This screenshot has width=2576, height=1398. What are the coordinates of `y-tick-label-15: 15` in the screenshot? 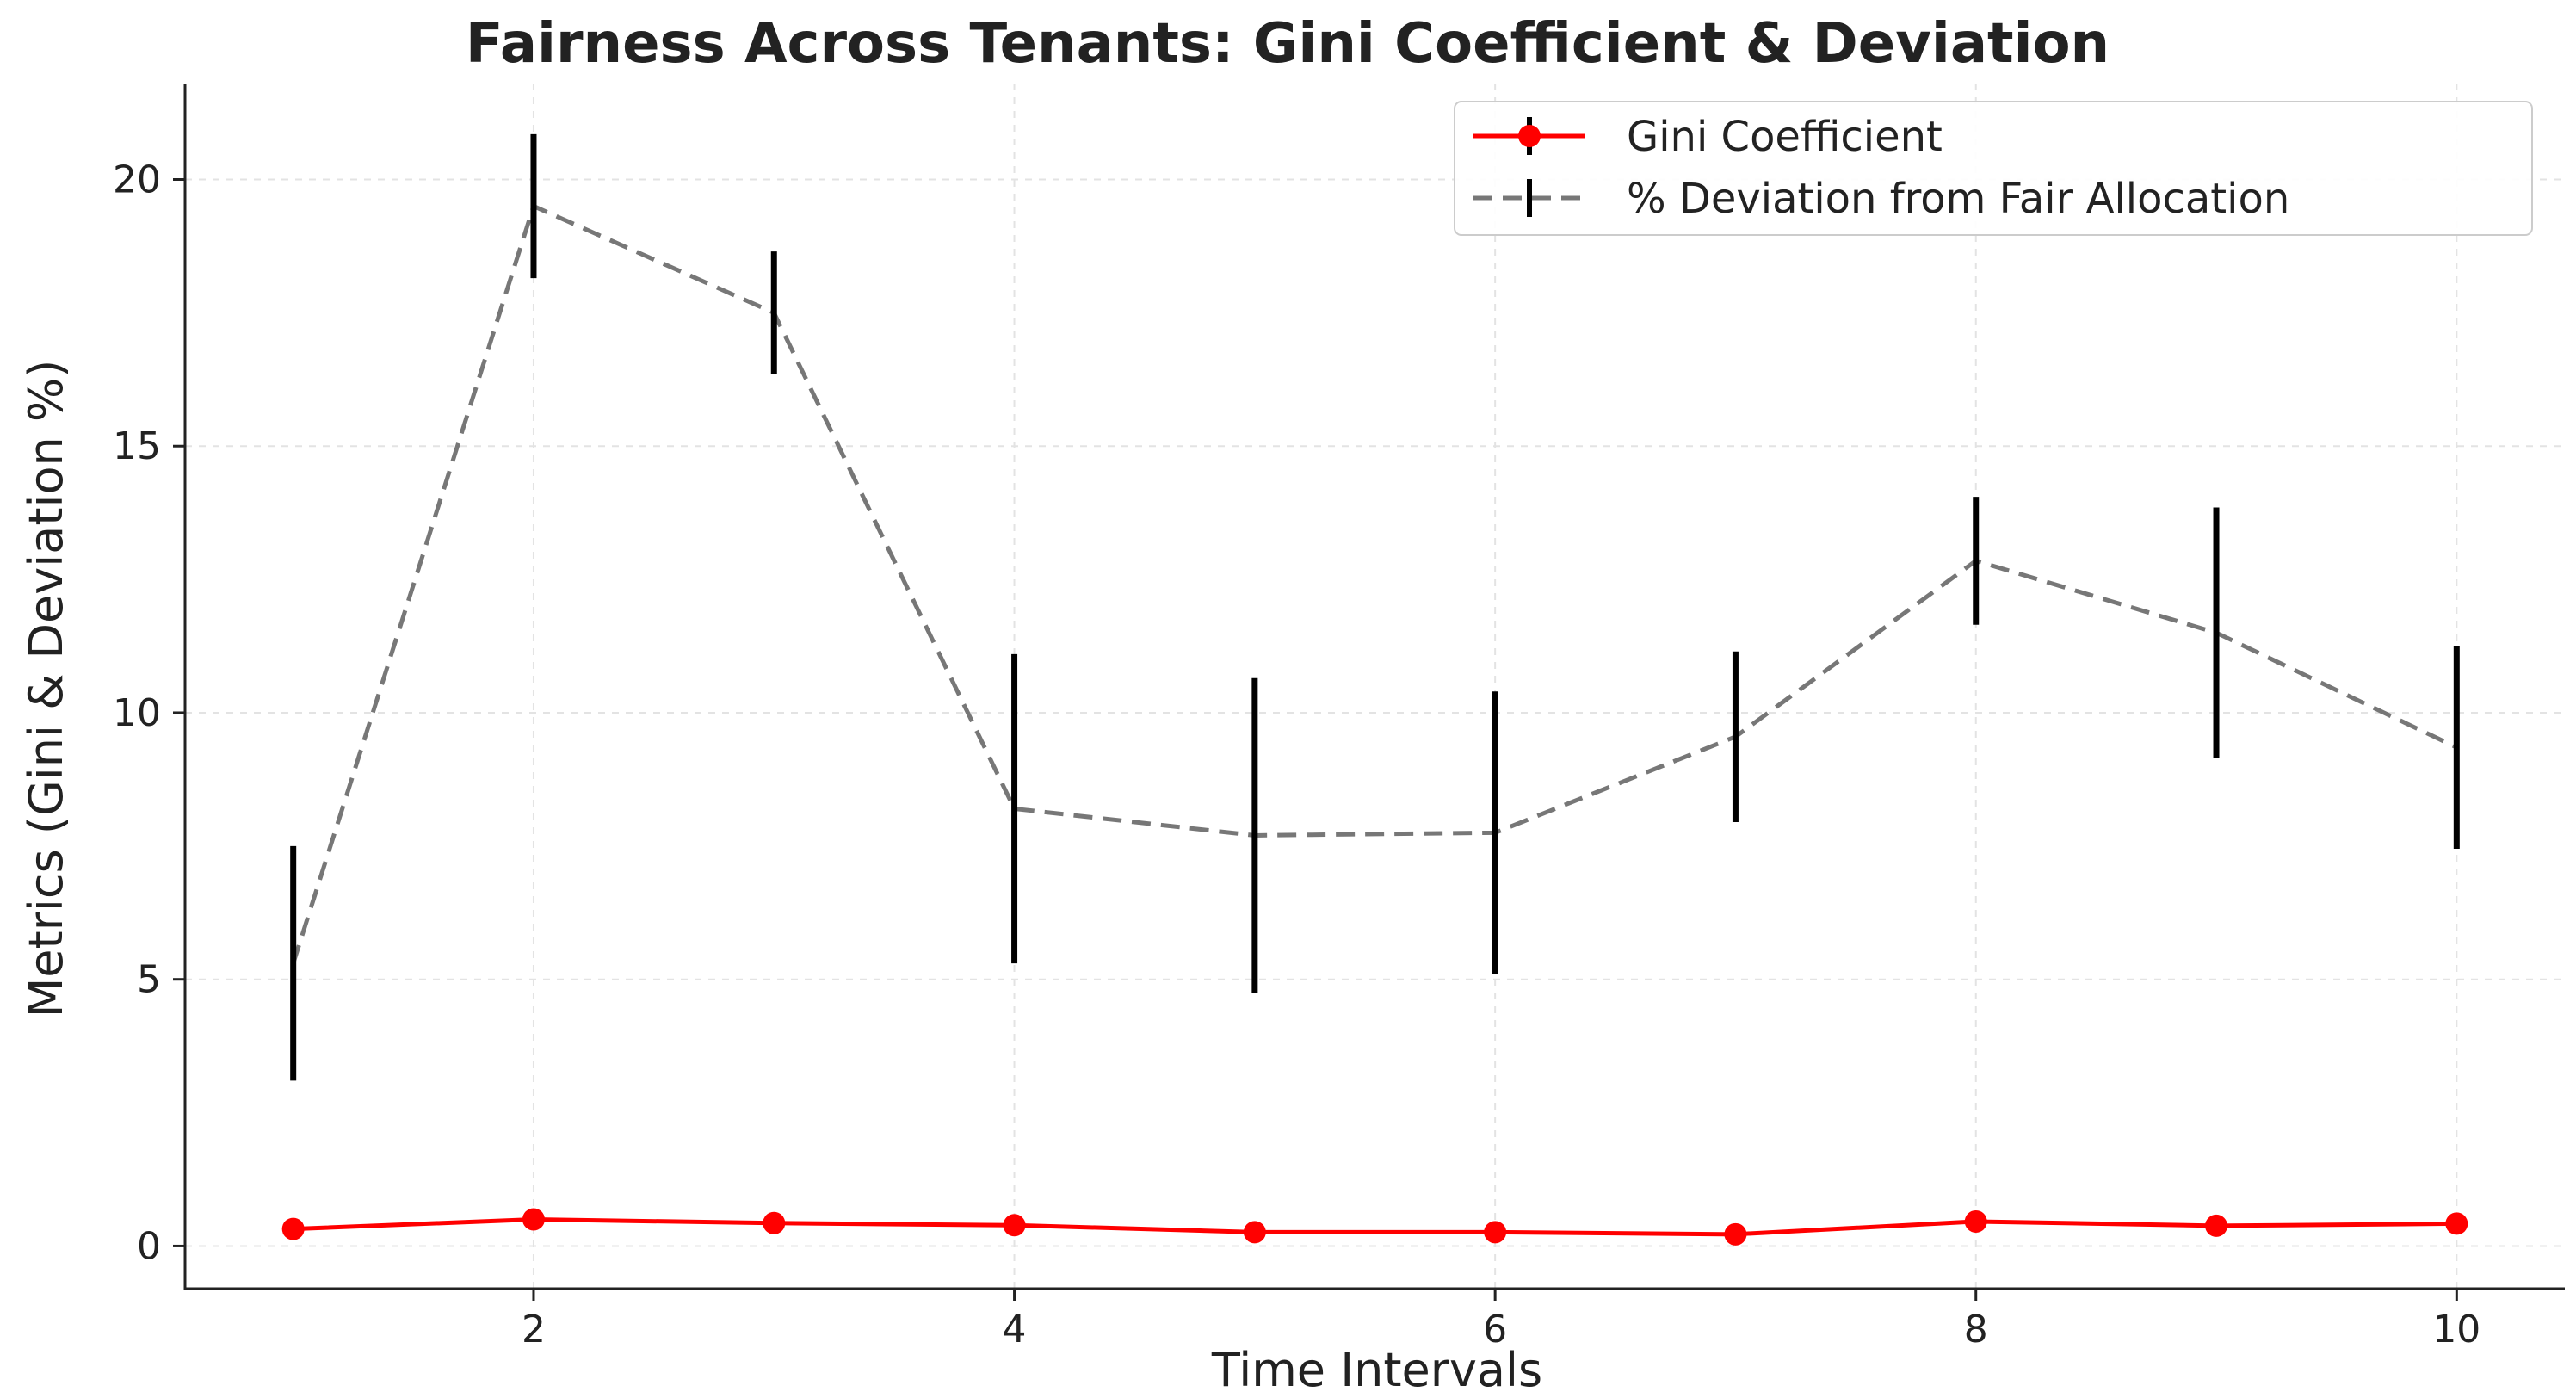 It's located at (137, 446).